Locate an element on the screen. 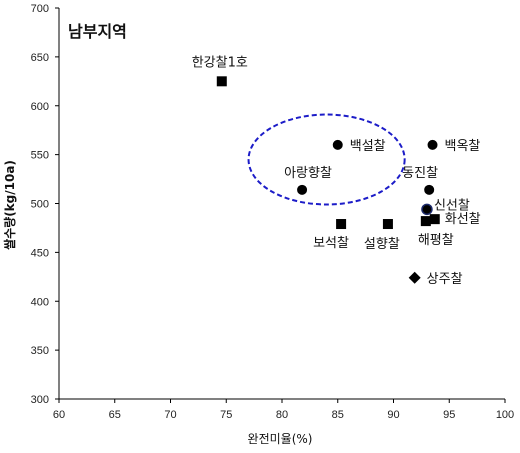 The width and height of the screenshot is (520, 453). y-tick-label: 450 is located at coordinates (40, 253).